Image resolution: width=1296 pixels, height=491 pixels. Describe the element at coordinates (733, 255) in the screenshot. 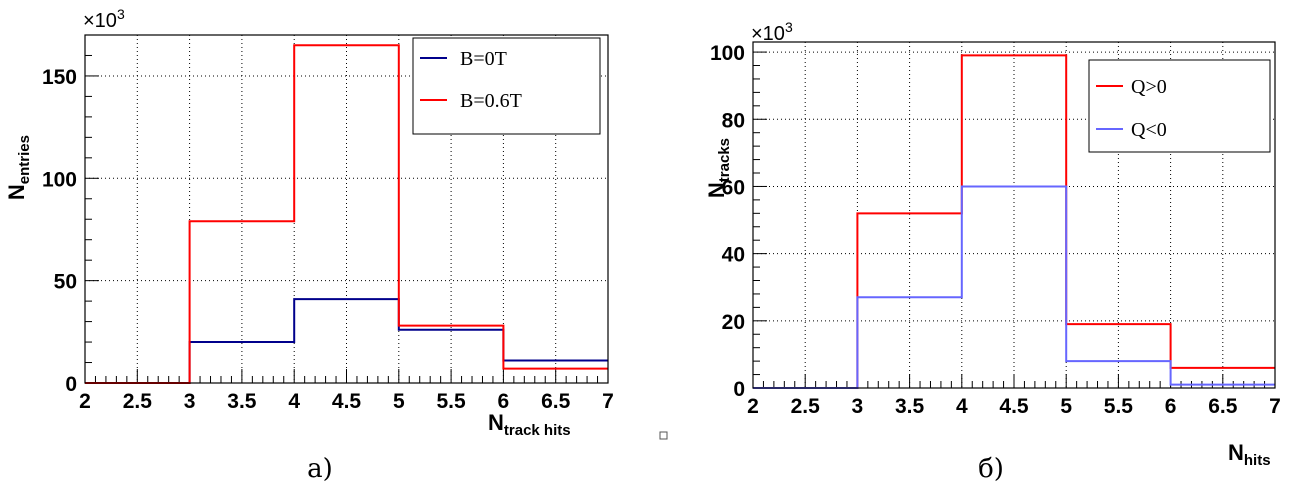

I see `y-tick-label: 40` at that location.